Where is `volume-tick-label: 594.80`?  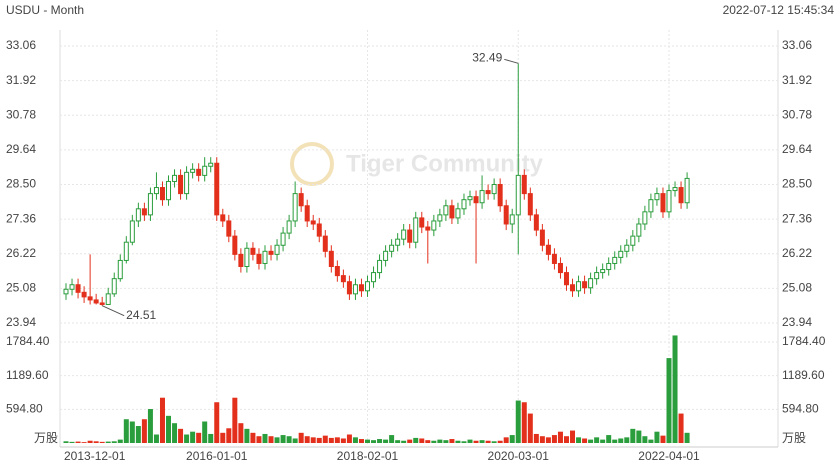 volume-tick-label: 594.80 is located at coordinates (24, 409).